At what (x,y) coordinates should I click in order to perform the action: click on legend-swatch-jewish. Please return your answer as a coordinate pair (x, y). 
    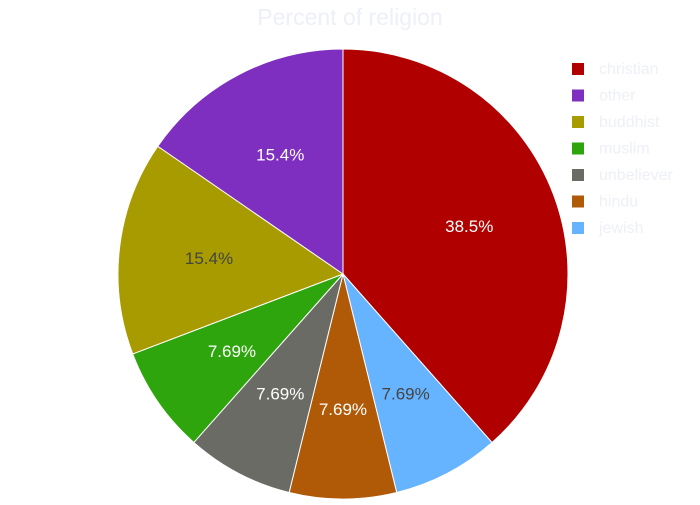
    Looking at the image, I should click on (578, 228).